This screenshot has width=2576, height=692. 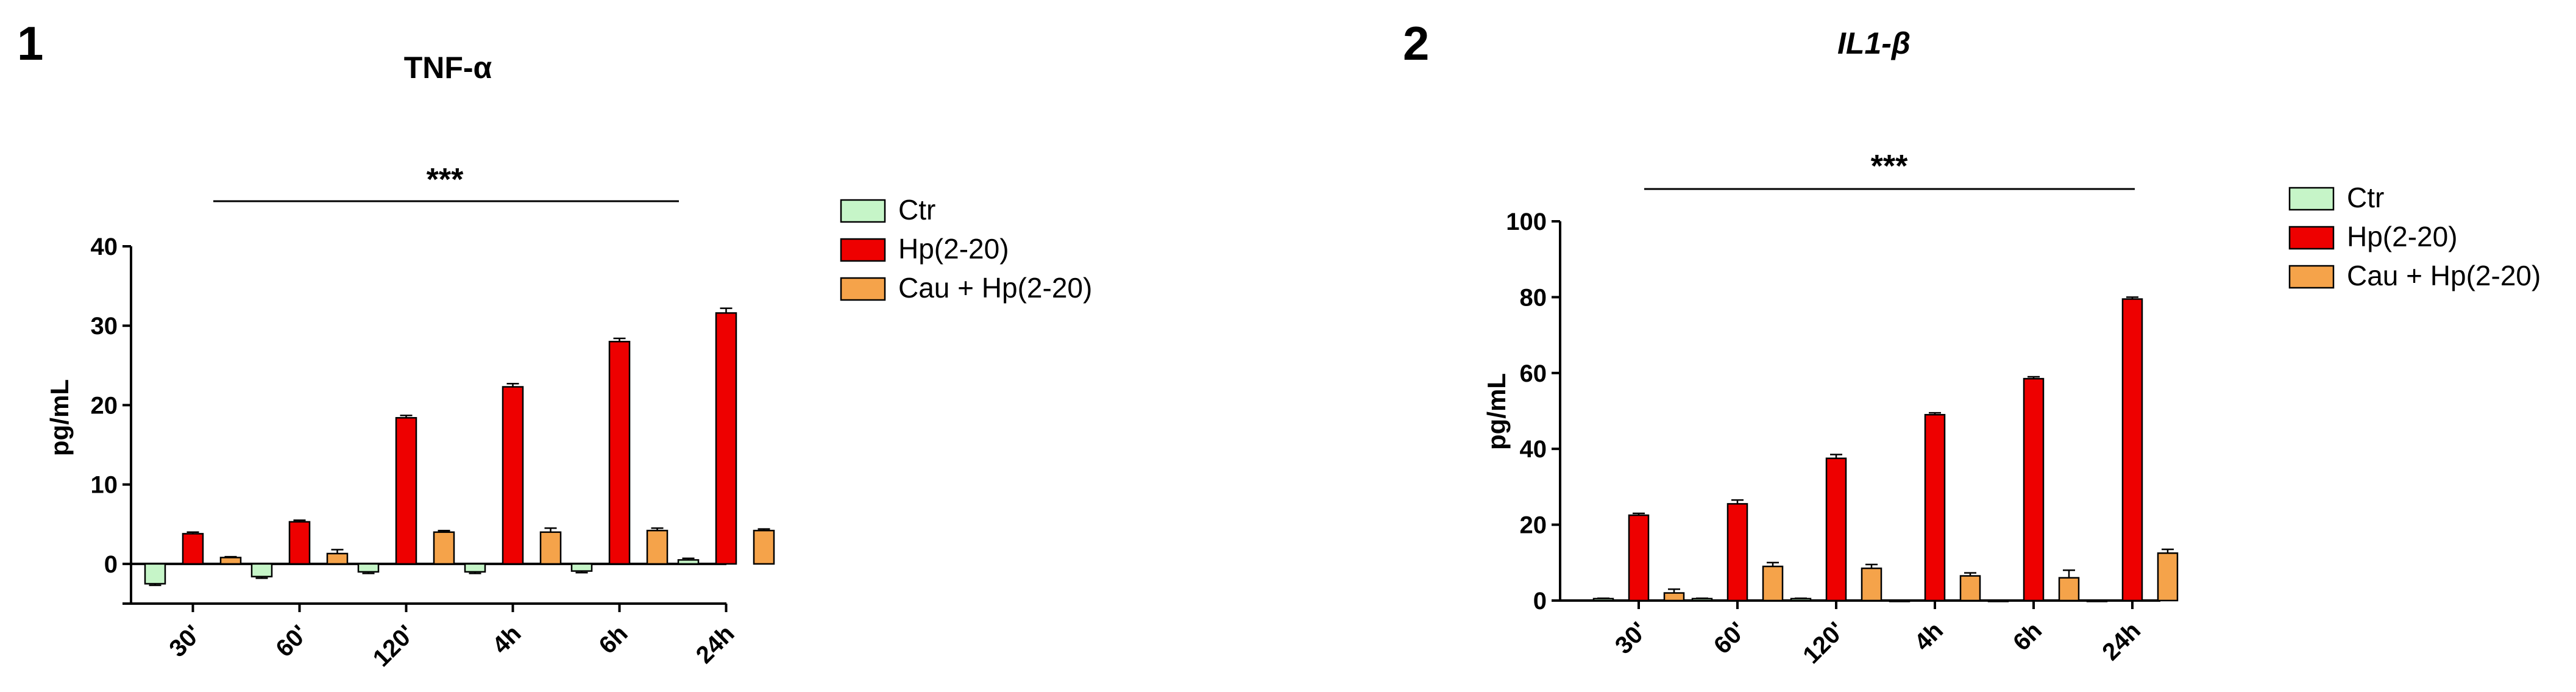 I want to click on y-tick-label: 80, so click(x=1534, y=298).